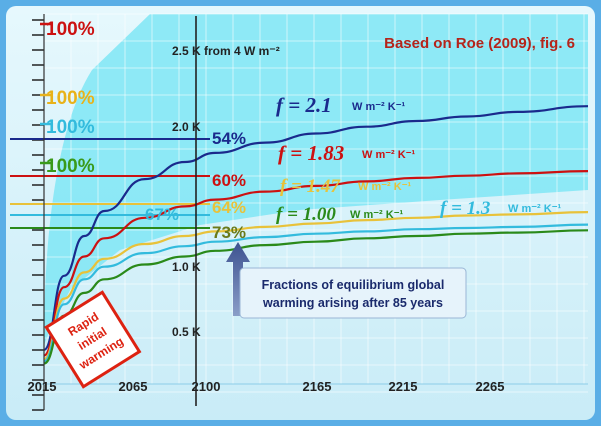 This screenshot has height=431, width=601. What do you see at coordinates (310, 186) in the screenshot?
I see `series-label-f147-value: f = 1.47` at bounding box center [310, 186].